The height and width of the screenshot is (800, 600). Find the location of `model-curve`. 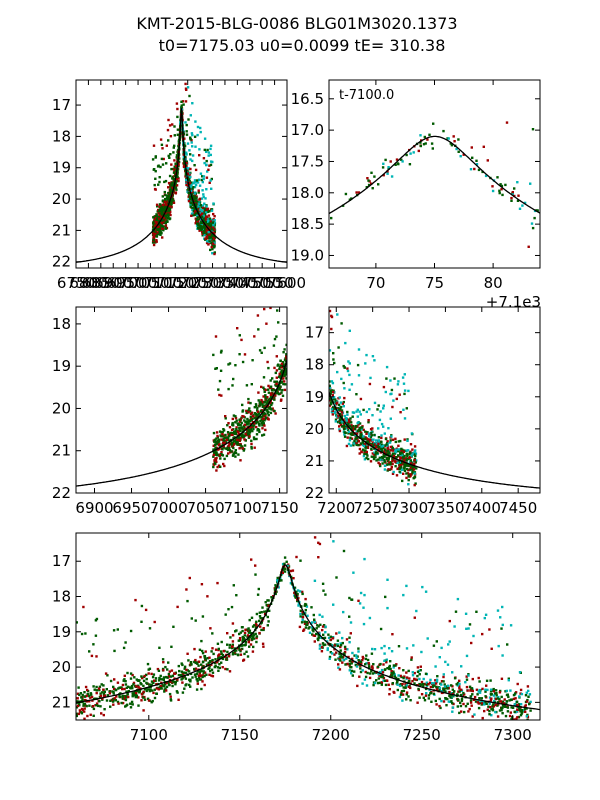

model-curve is located at coordinates (181, 423).